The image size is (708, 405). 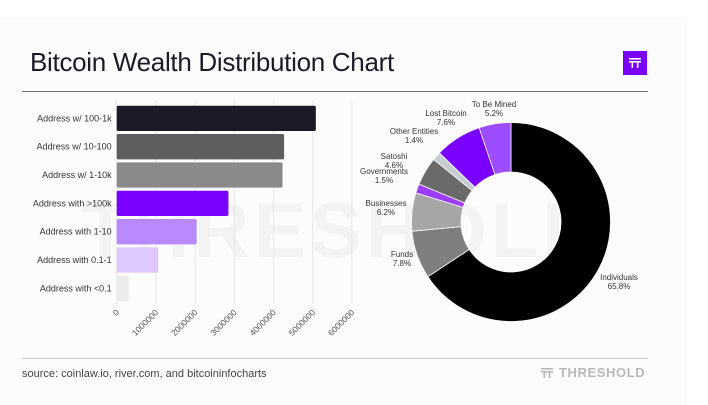 What do you see at coordinates (74, 147) in the screenshot?
I see `category-label: Address w/ 10-100` at bounding box center [74, 147].